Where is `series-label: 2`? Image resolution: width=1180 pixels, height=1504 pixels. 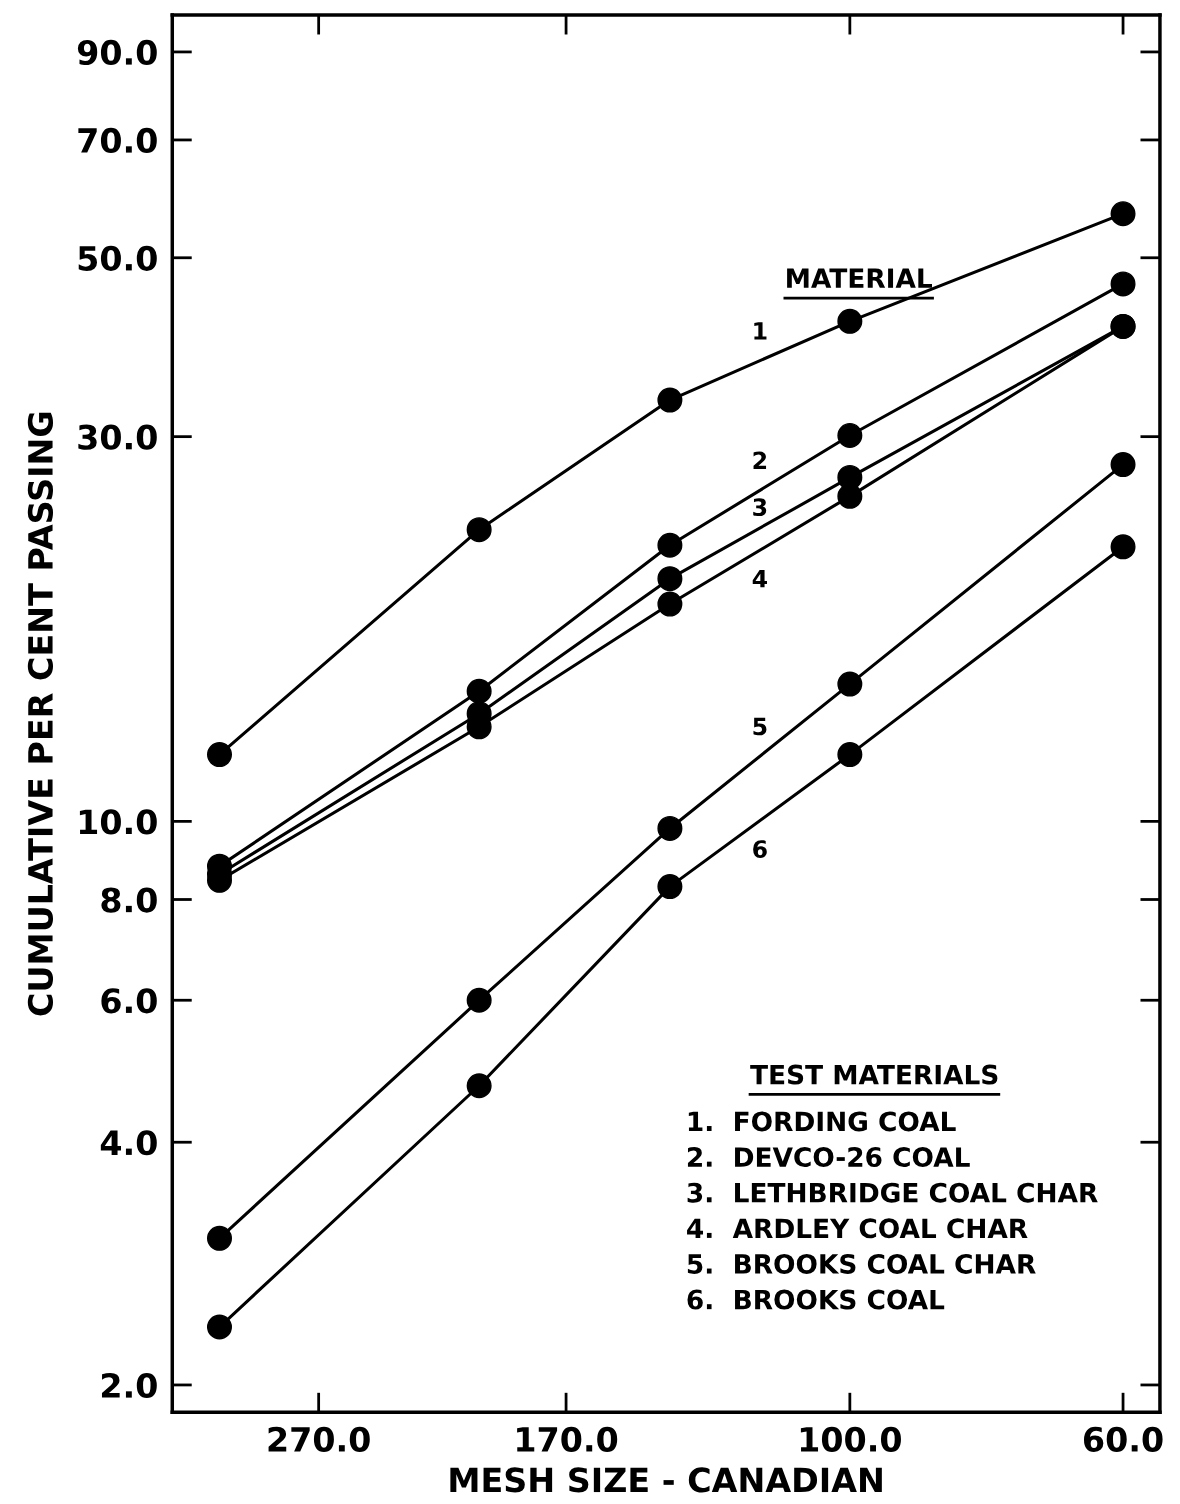
series-label: 2 is located at coordinates (760, 460).